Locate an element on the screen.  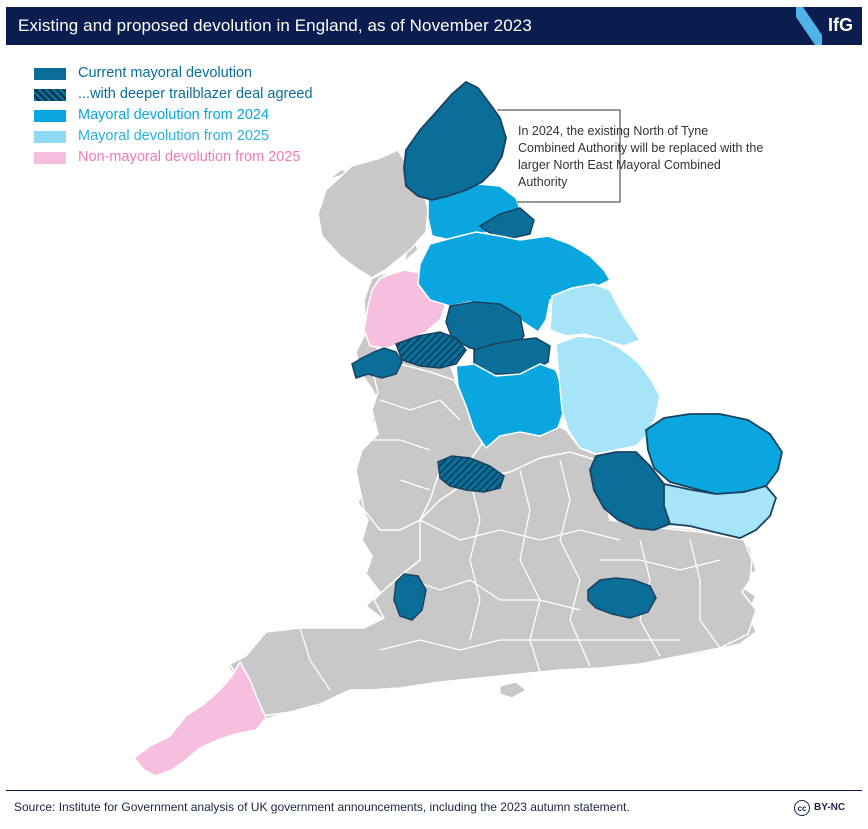
footer-divider is located at coordinates (434, 790).